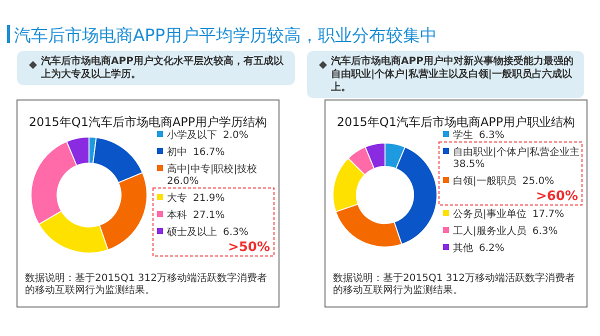 The image size is (600, 336). What do you see at coordinates (463, 135) in the screenshot?
I see `legend-label: 学生` at bounding box center [463, 135].